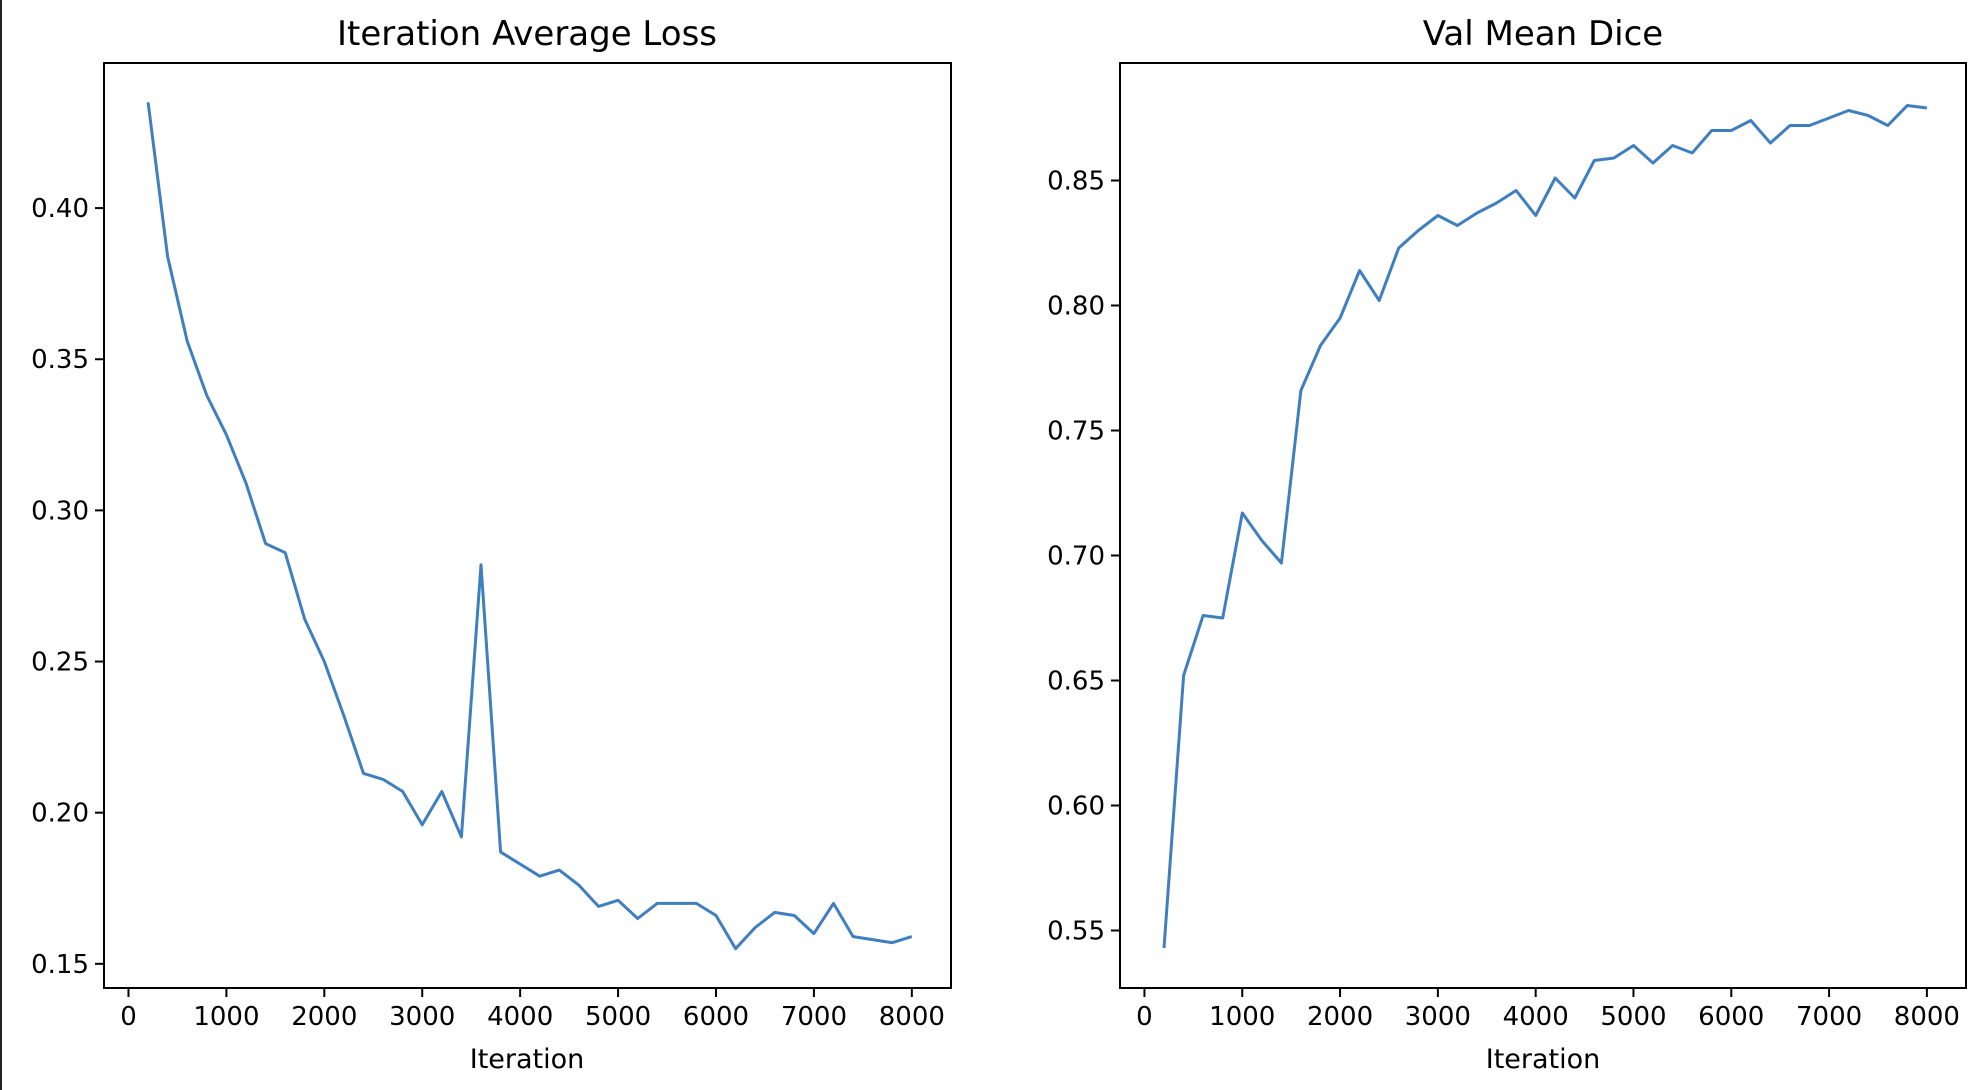 Image resolution: width=1978 pixels, height=1090 pixels. I want to click on loss-y-tick-label: 0.25, so click(60, 663).